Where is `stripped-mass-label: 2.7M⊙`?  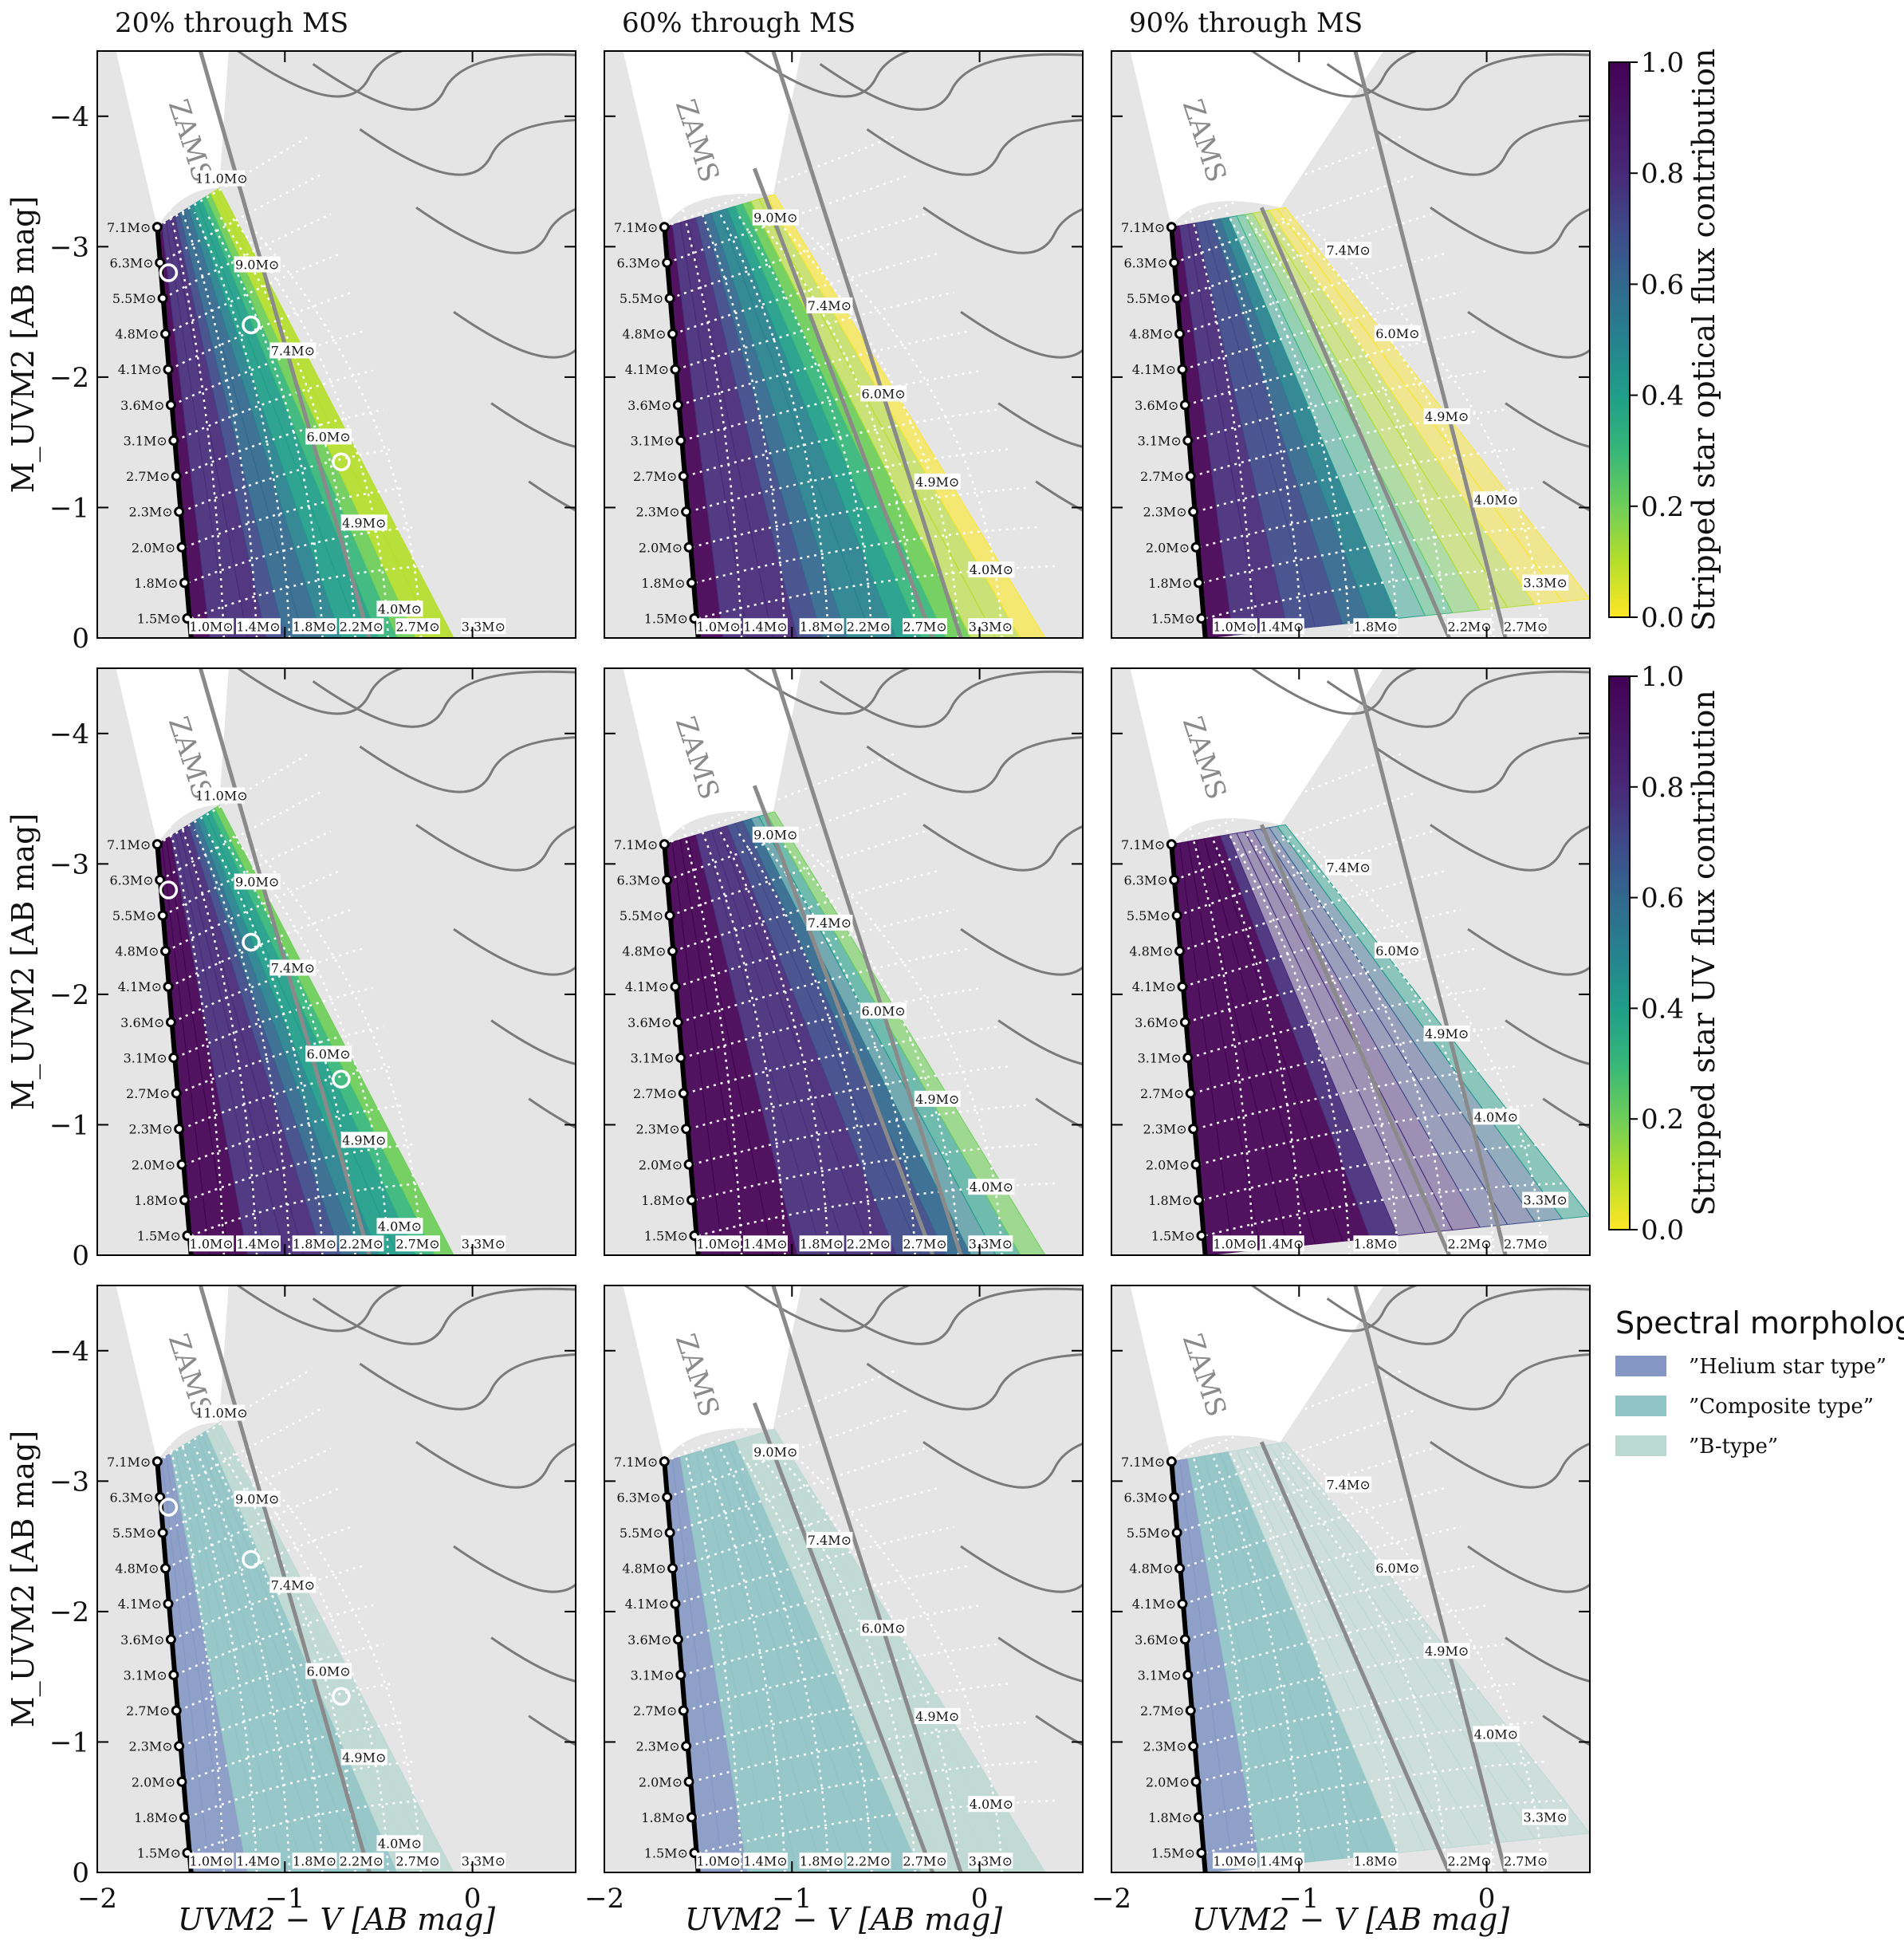 stripped-mass-label: 2.7M⊙ is located at coordinates (1162, 1093).